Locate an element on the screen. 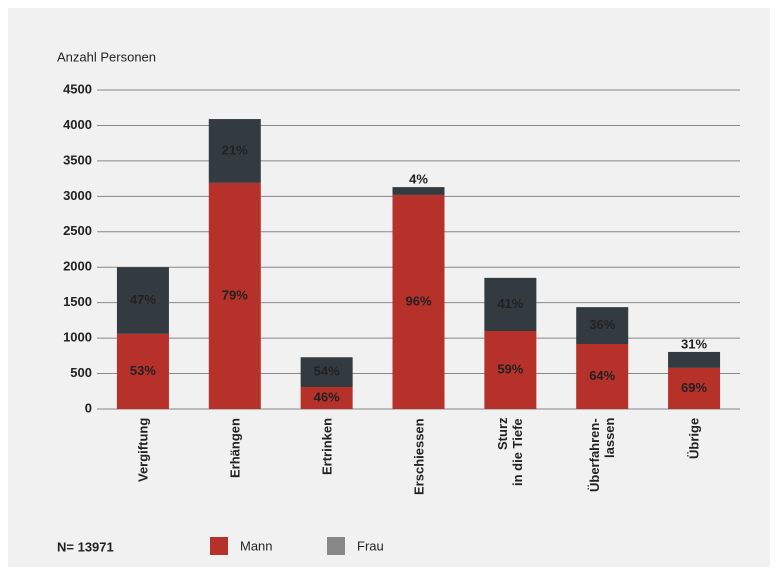 This screenshot has width=778, height=575. share-label: 54% is located at coordinates (327, 371).